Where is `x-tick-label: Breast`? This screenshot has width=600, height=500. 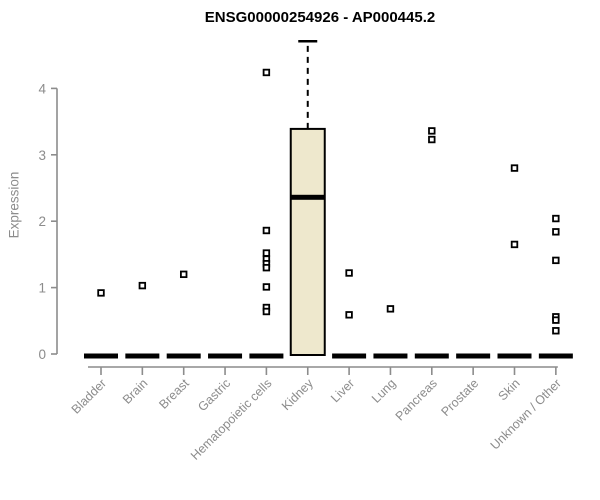 x-tick-label: Breast is located at coordinates (174, 394).